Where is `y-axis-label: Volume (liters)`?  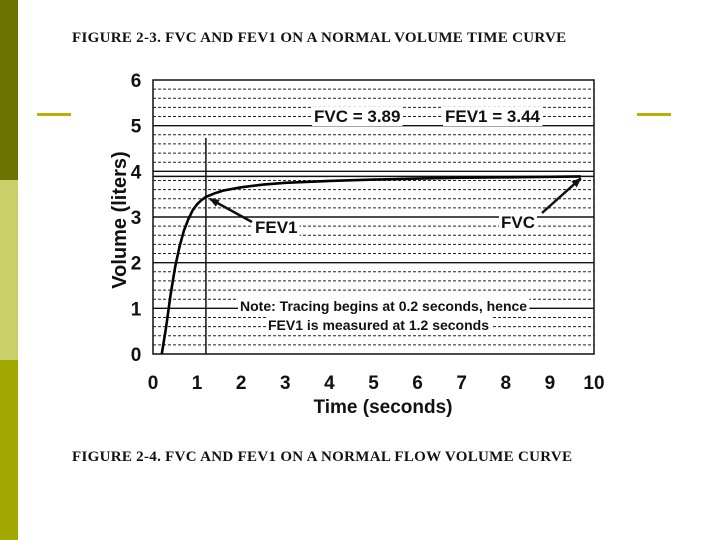
y-axis-label: Volume (liters) is located at coordinates (120, 219).